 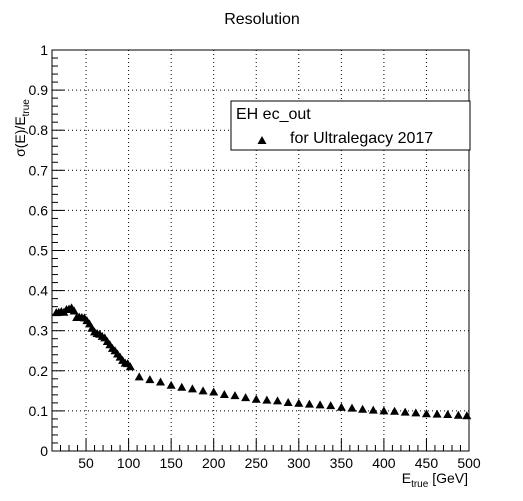 I want to click on x-axis-title: Etrue [GeV], so click(x=435, y=480).